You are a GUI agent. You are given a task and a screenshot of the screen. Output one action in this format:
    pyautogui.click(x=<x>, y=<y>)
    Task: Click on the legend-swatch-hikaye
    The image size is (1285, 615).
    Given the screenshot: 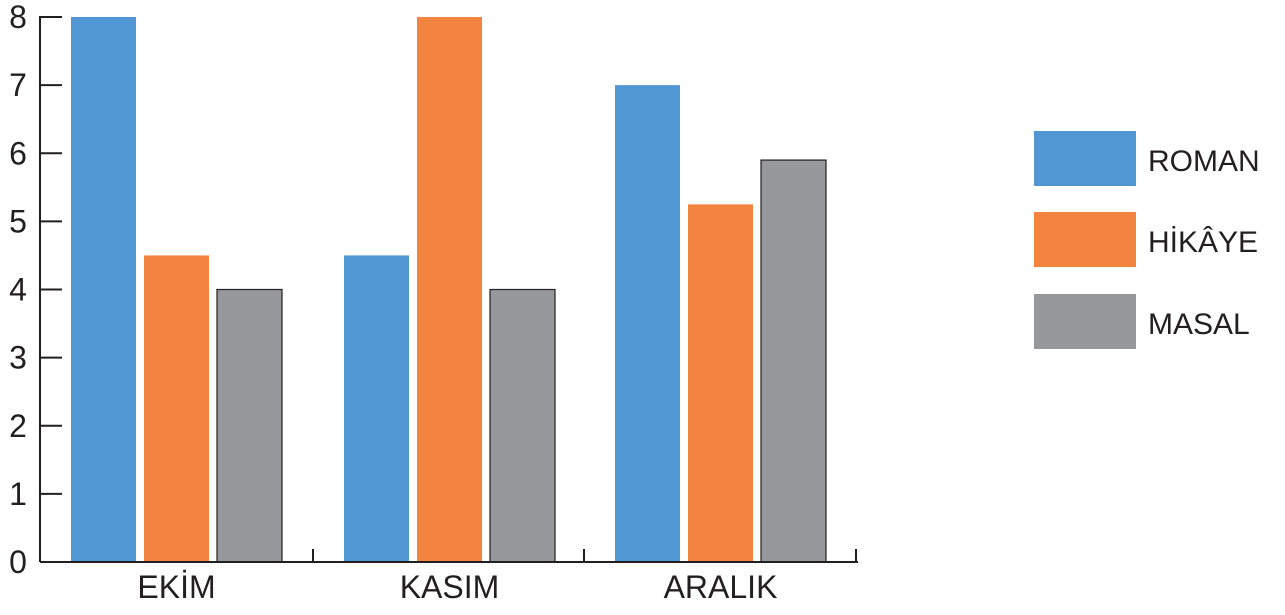 What is the action you would take?
    pyautogui.click(x=1085, y=239)
    